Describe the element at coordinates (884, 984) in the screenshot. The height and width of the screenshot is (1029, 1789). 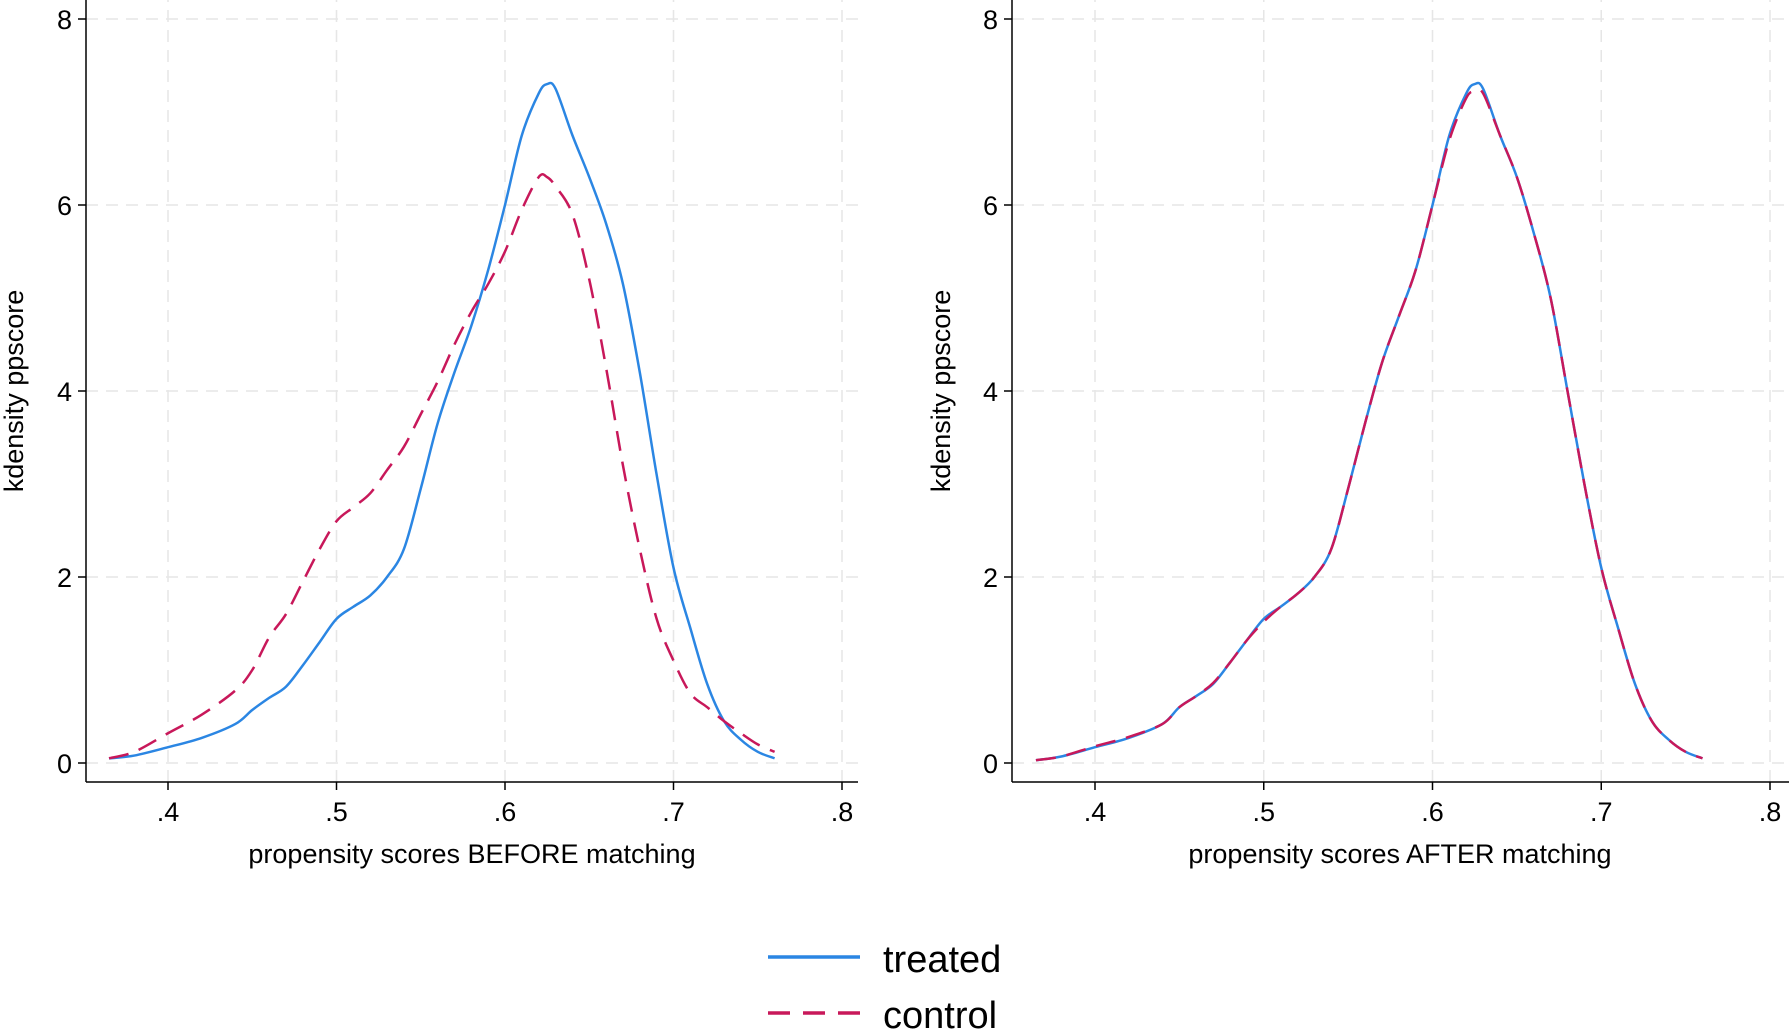
I see `legend: treated control` at that location.